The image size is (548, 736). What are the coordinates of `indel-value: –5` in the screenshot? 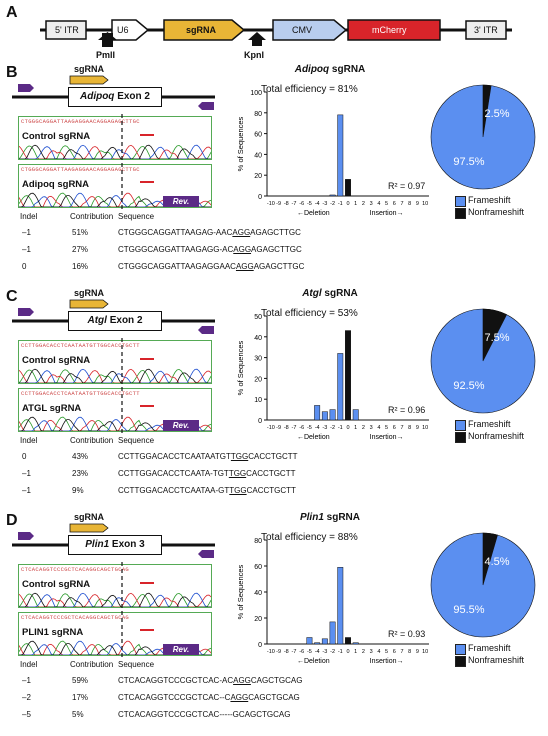 It's located at (26, 714).